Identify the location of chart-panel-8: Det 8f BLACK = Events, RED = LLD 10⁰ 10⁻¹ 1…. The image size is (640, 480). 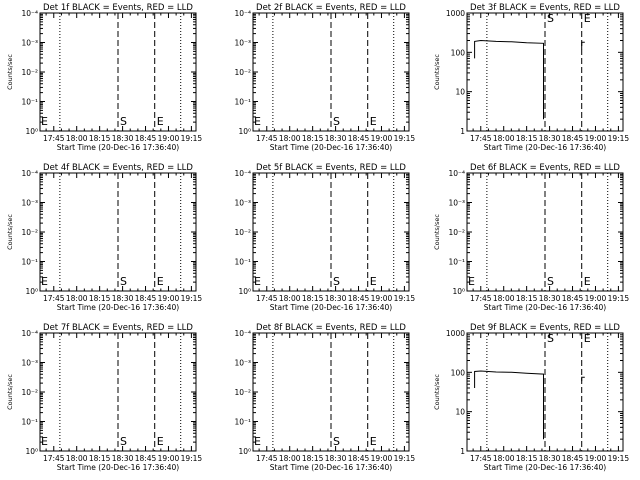
(324, 397).